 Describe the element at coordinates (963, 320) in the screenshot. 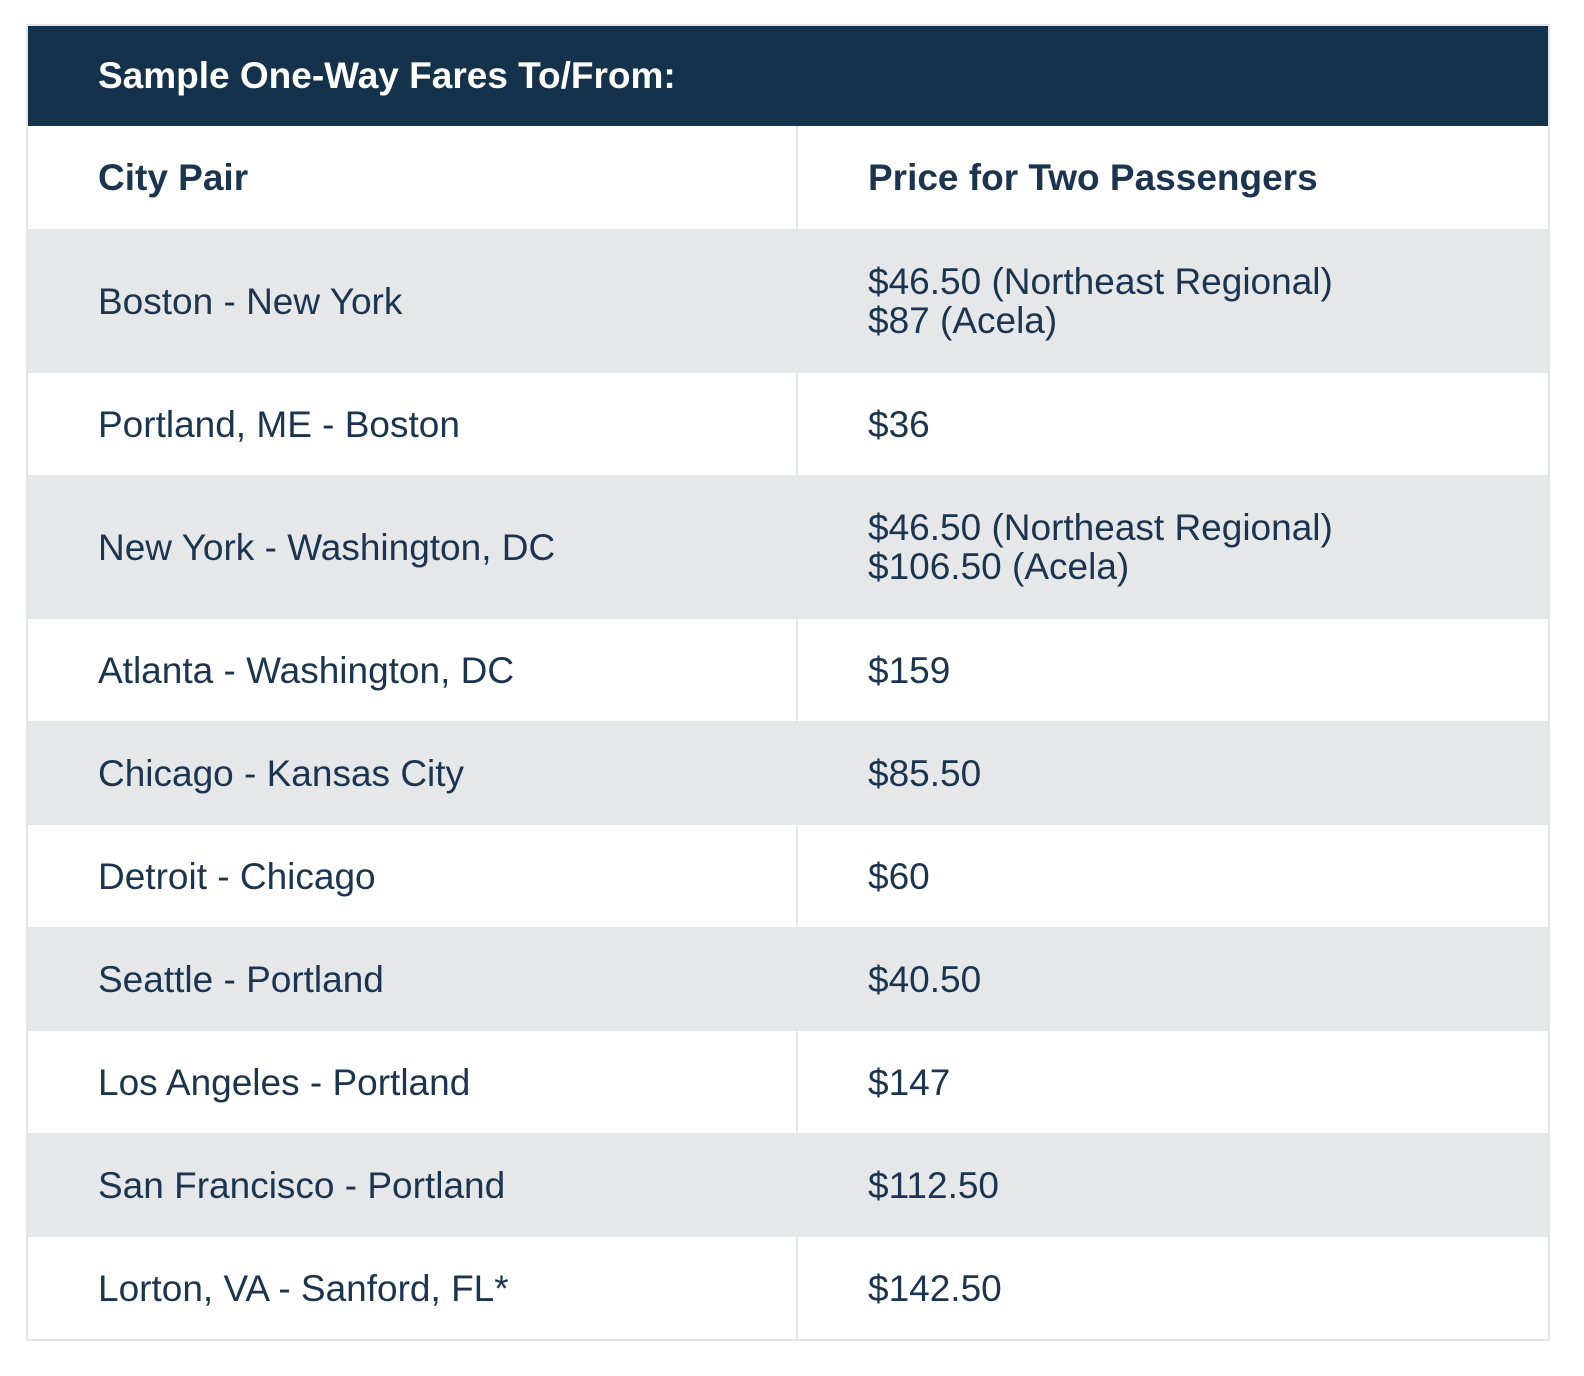

I see `price-line: $87 (Acela)` at that location.